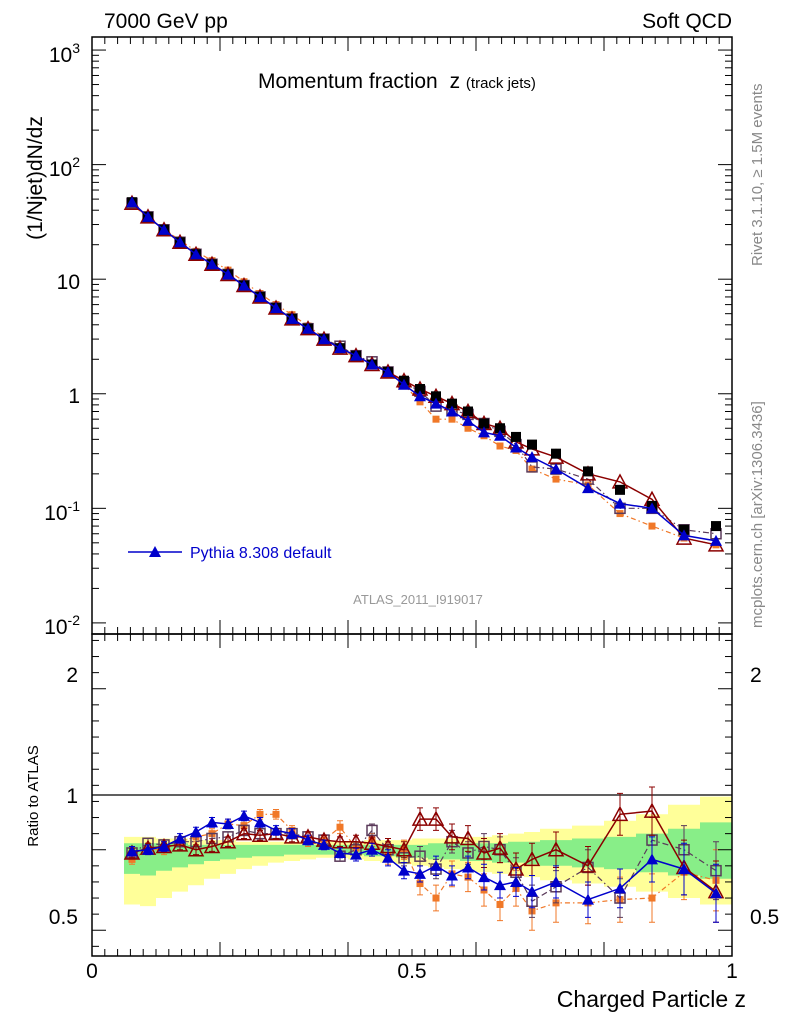  I want to click on main-title: Momentum fraction z (track jets), so click(397, 81).